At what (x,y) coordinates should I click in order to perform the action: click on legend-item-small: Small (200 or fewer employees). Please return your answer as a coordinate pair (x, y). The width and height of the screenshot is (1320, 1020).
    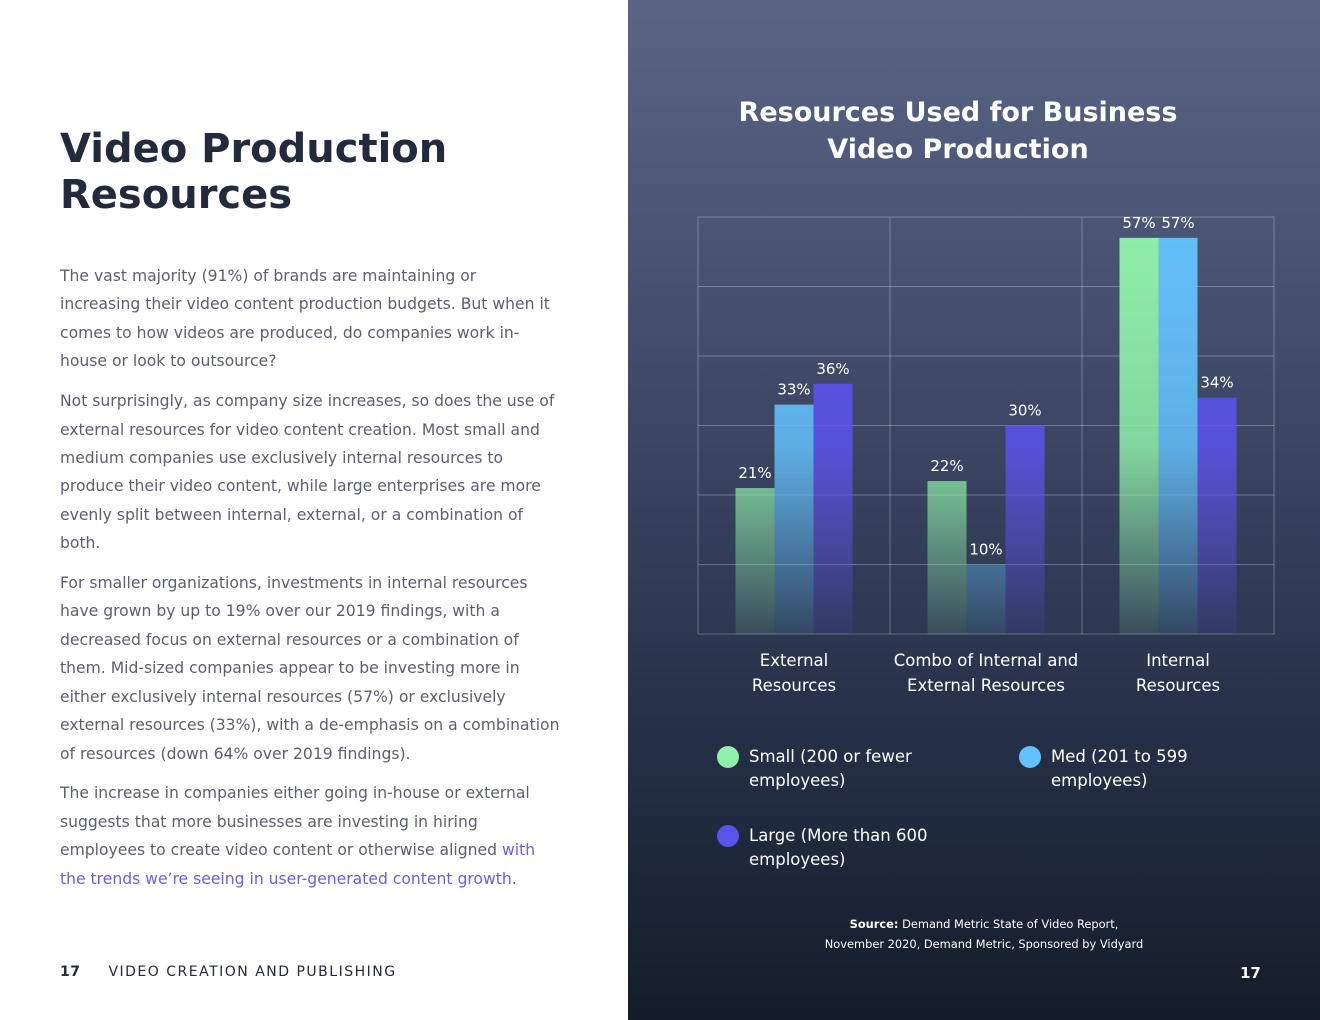
    Looking at the image, I should click on (814, 769).